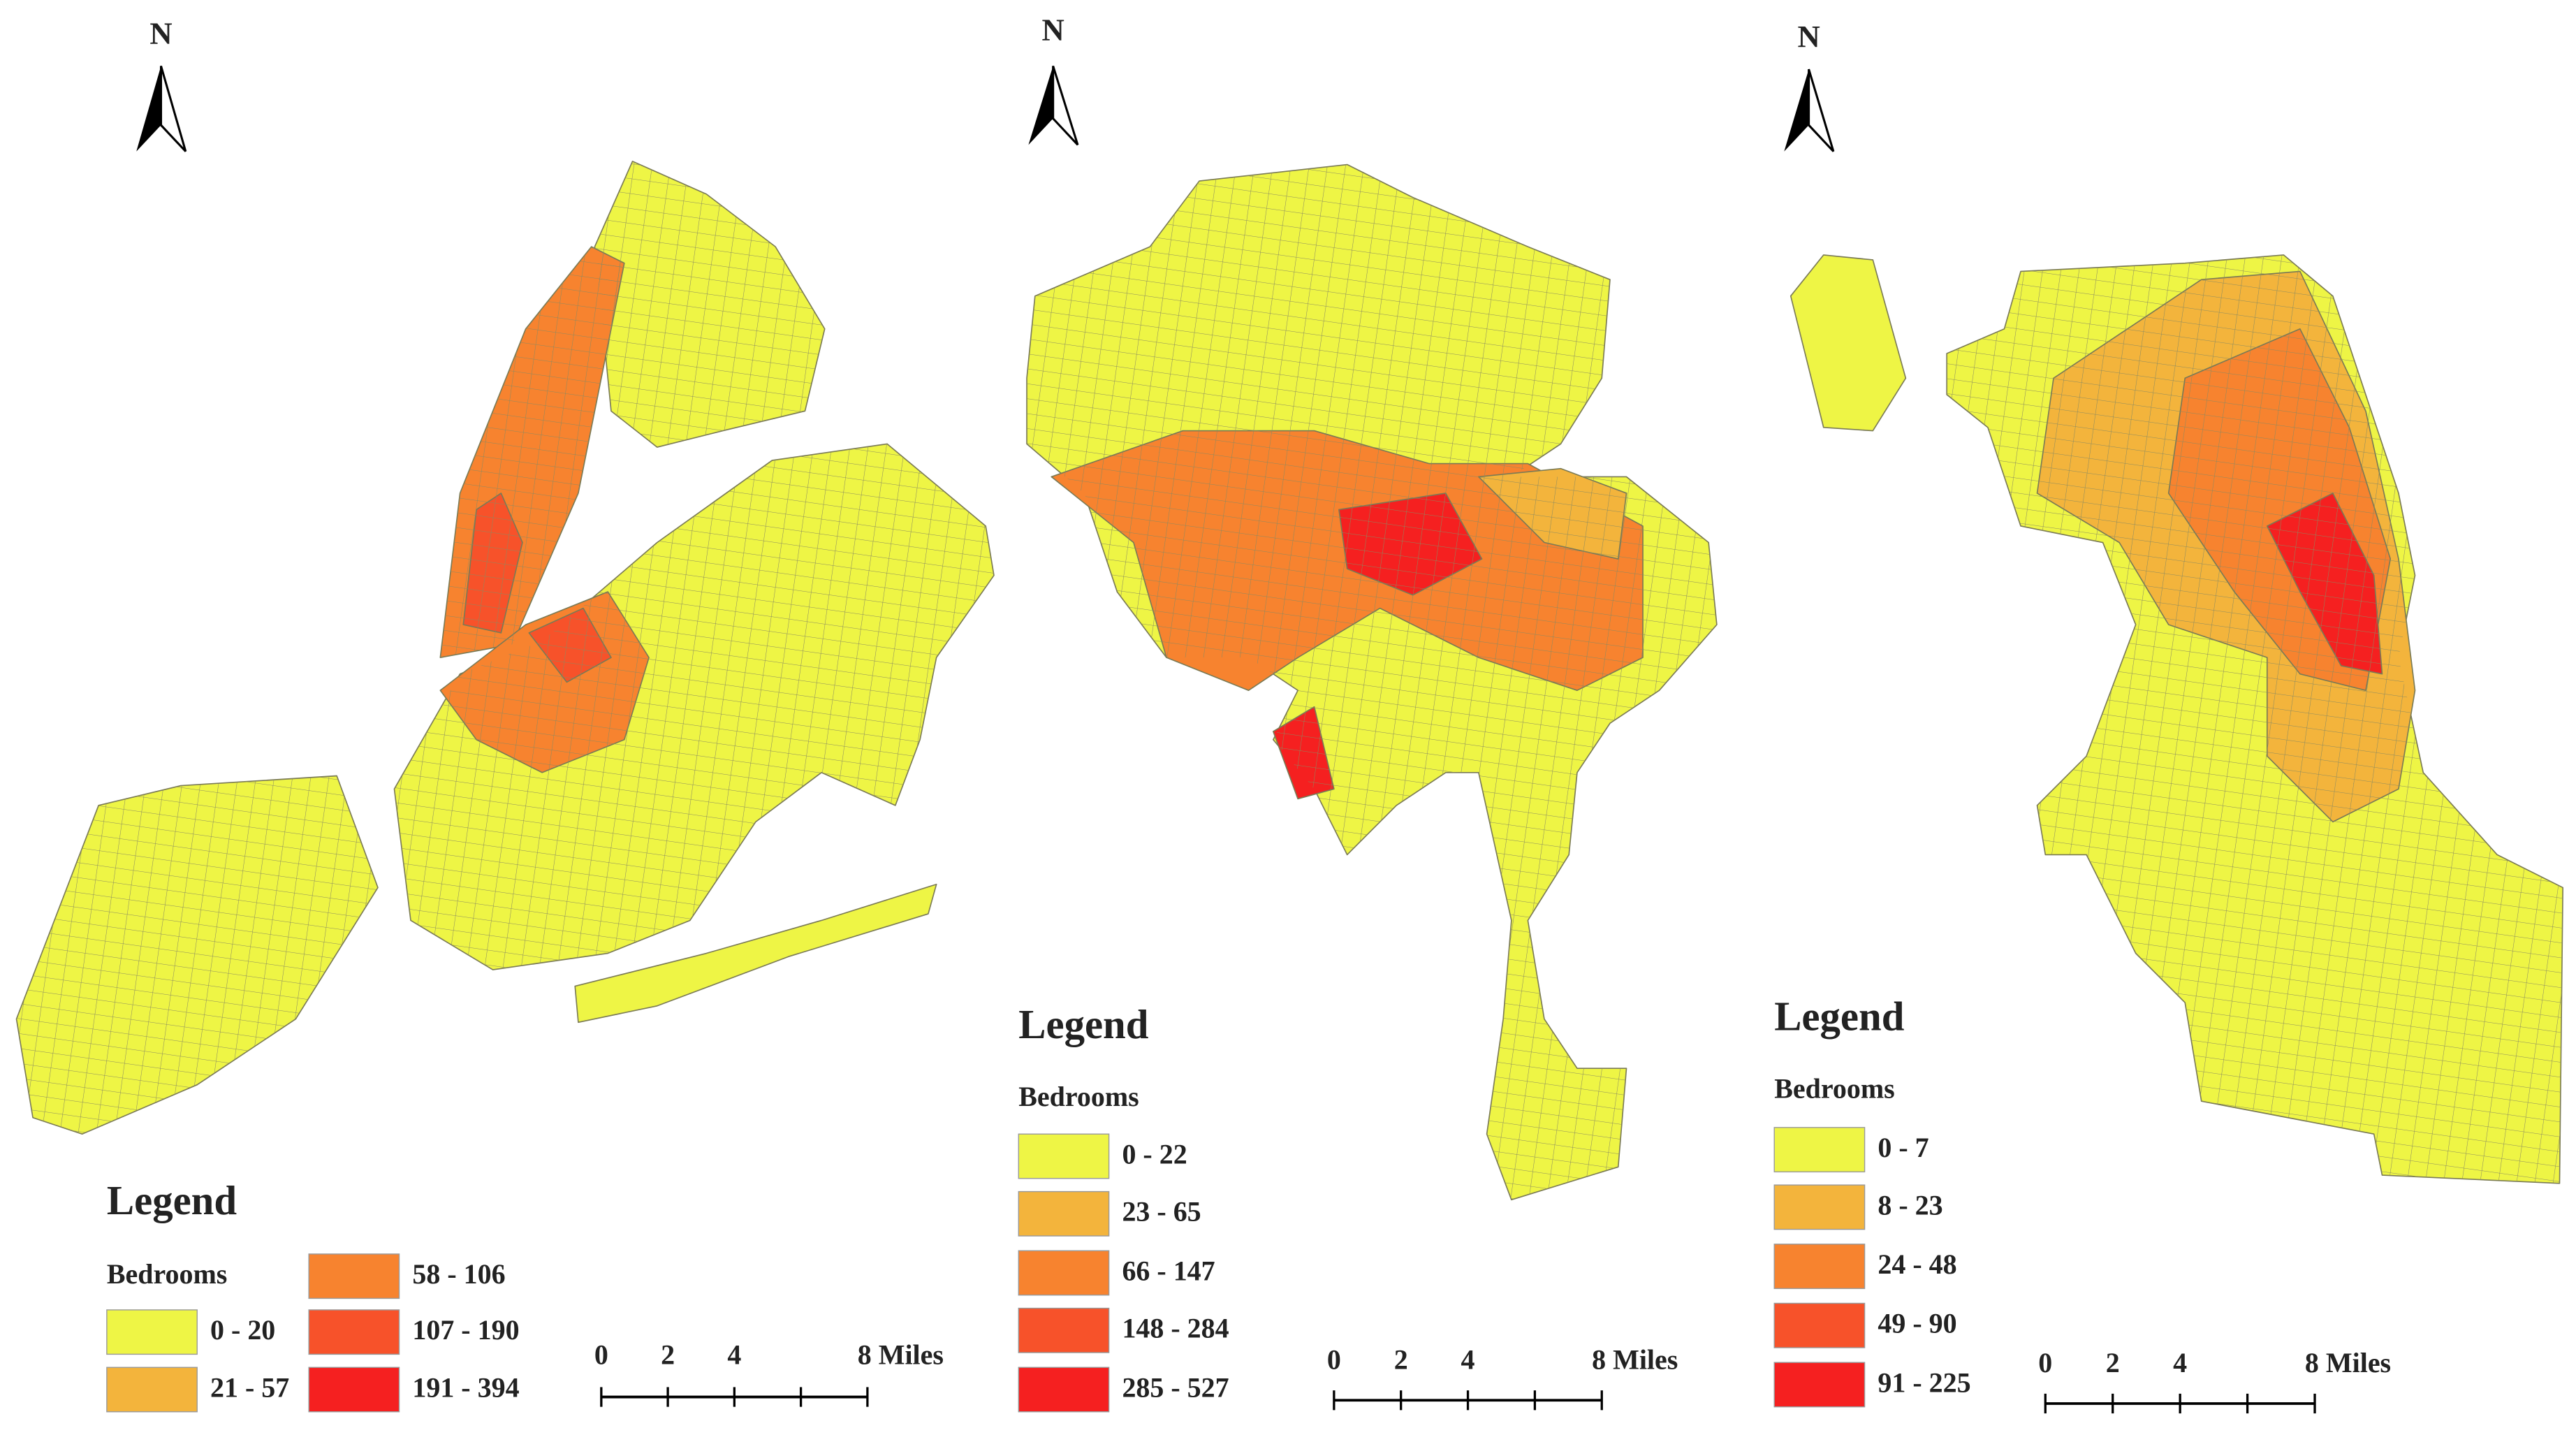  What do you see at coordinates (1917, 1264) in the screenshot?
I see `legend-label: 24 - 48` at bounding box center [1917, 1264].